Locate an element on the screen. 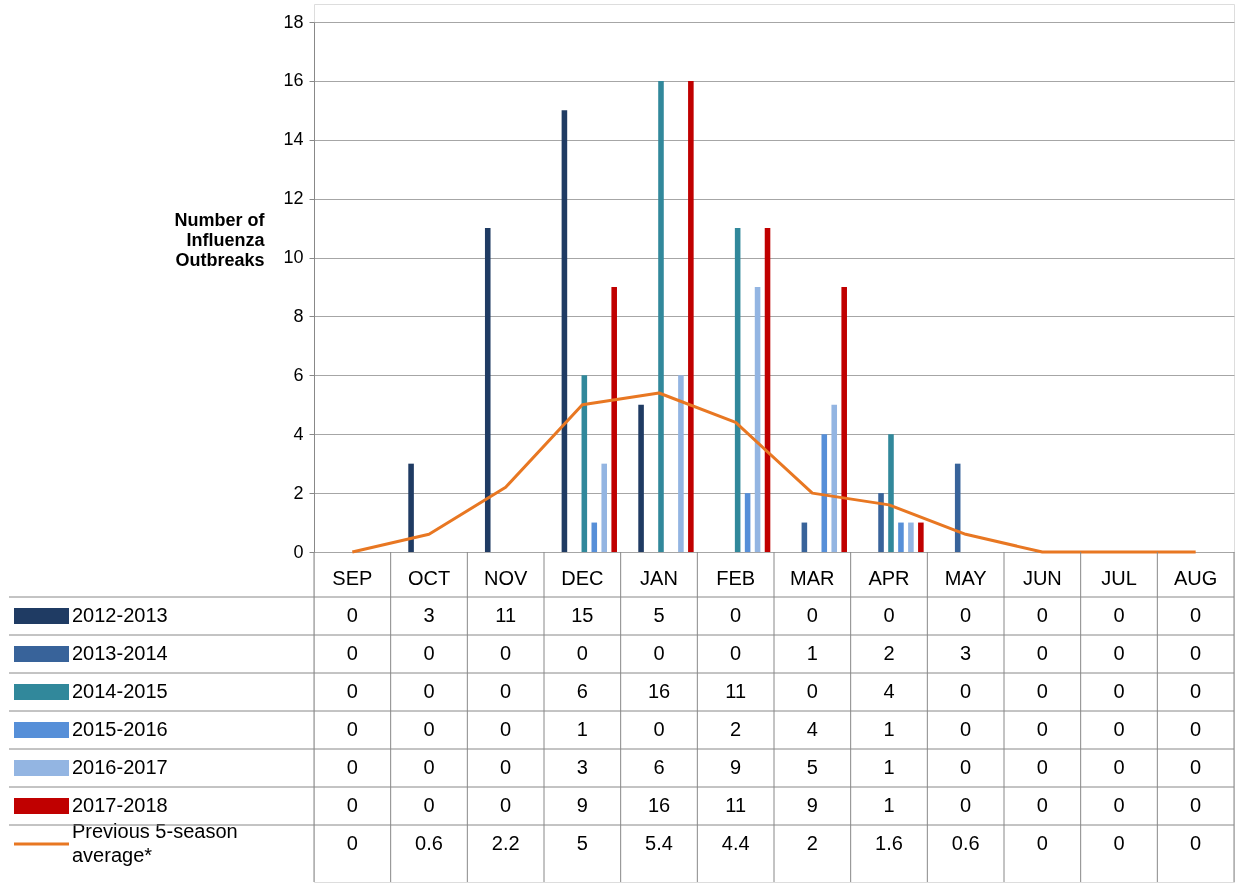 Image resolution: width=1252 pixels, height=895 pixels. data-label: 4.4 is located at coordinates (735, 843).